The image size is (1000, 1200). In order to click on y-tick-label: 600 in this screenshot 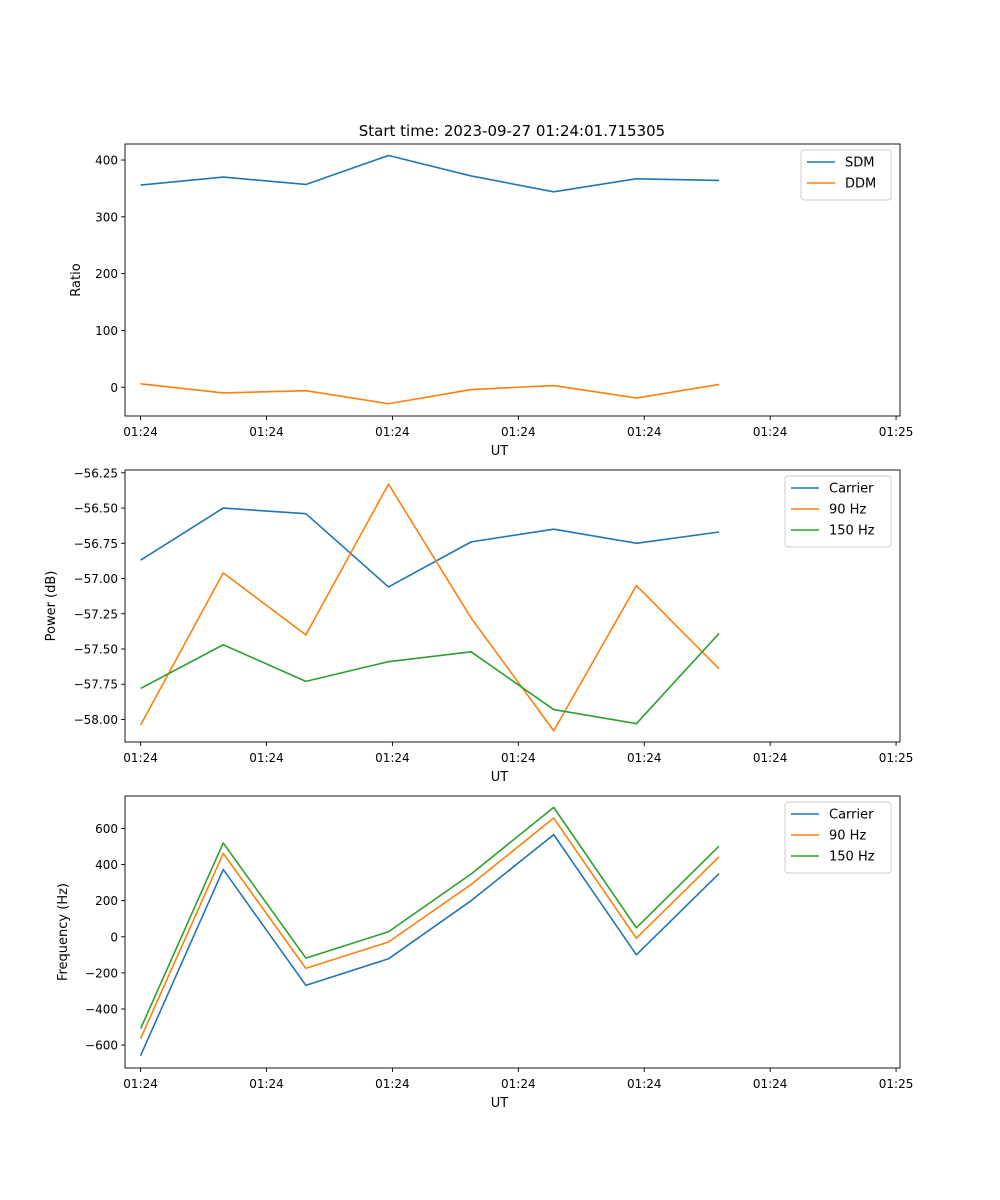, I will do `click(106, 829)`.